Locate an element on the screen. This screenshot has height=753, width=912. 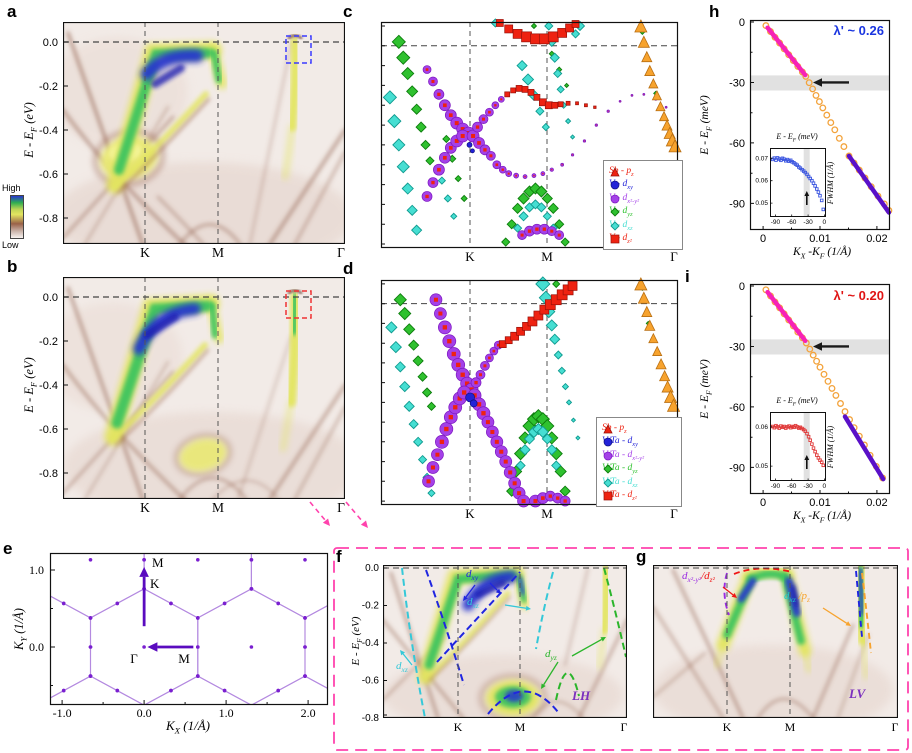
orbital-annotation-orb1: dx²-y²/dz² is located at coordinates (698, 577).